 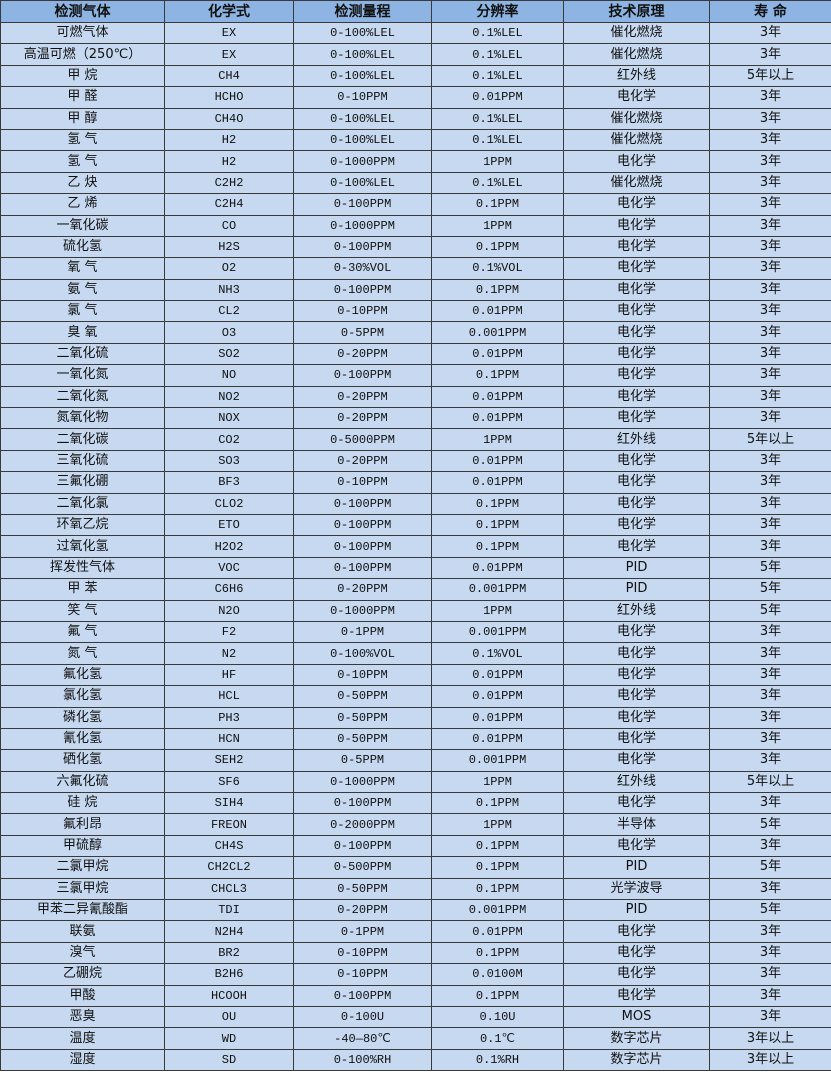 What do you see at coordinates (229, 632) in the screenshot?
I see `formula-cell: F2` at bounding box center [229, 632].